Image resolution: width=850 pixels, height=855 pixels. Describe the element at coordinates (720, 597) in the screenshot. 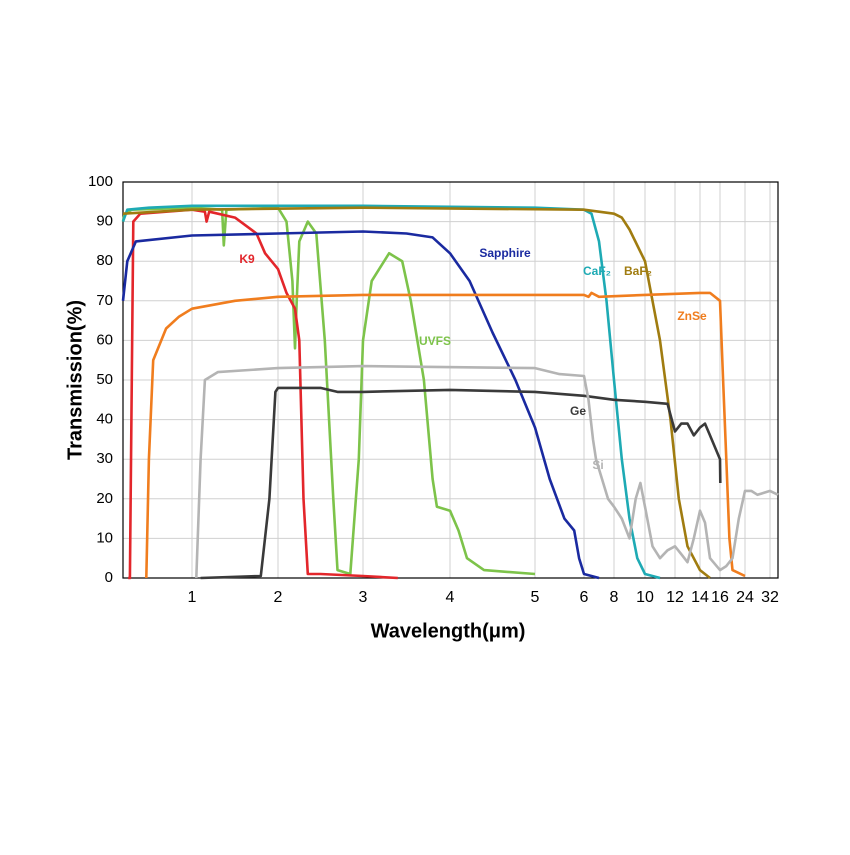

I see `x-tick-label: 16` at that location.